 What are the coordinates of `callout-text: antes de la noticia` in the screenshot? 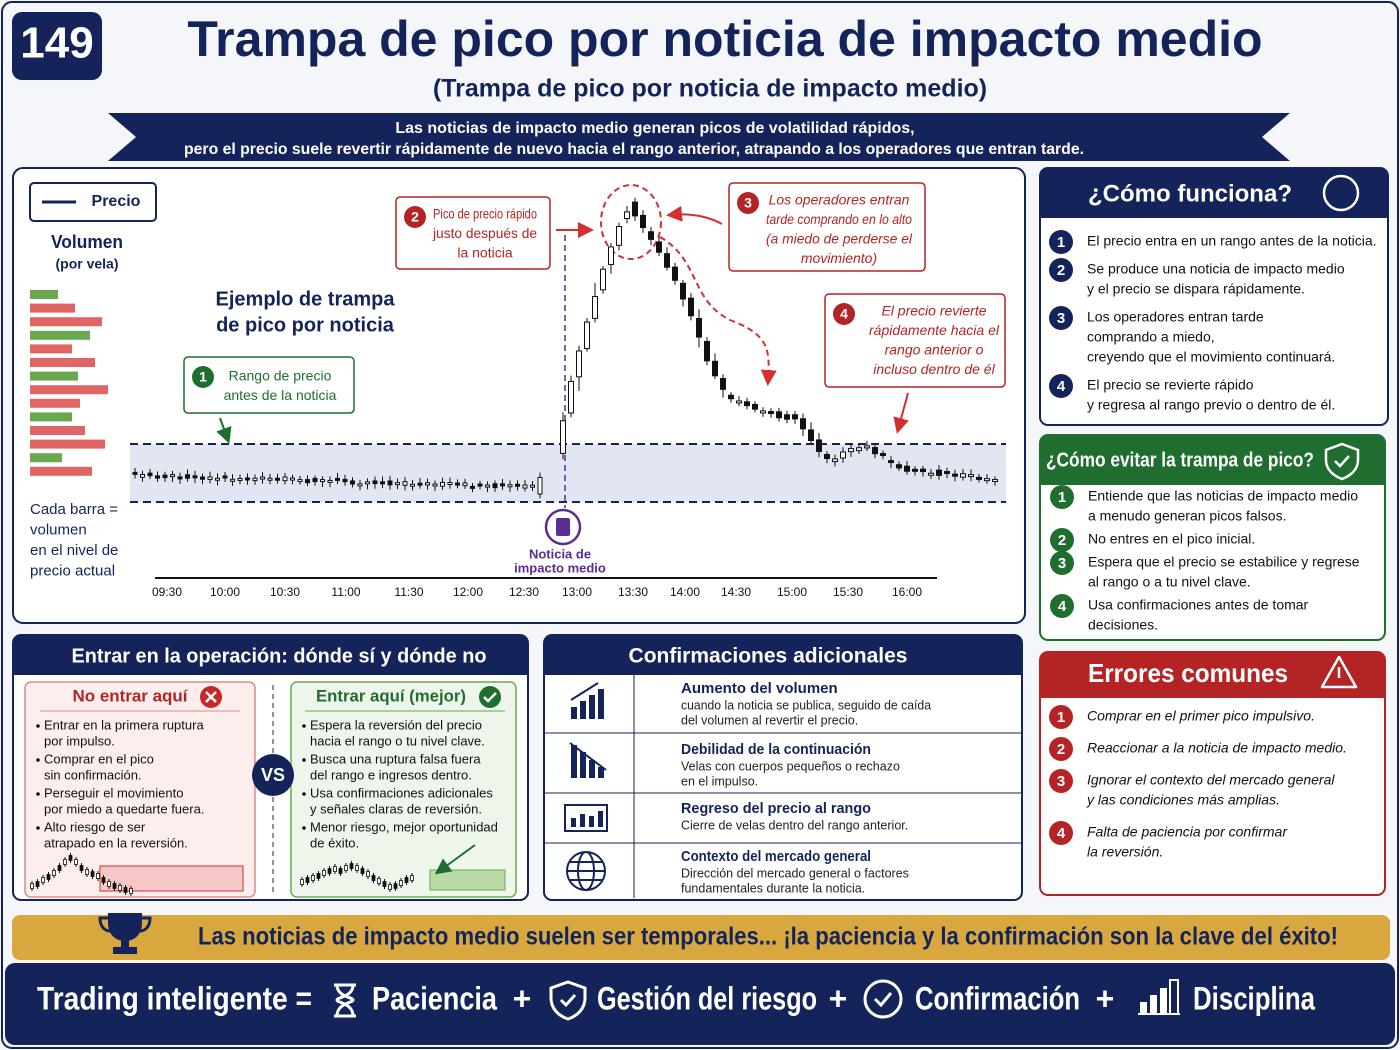 It's located at (280, 395).